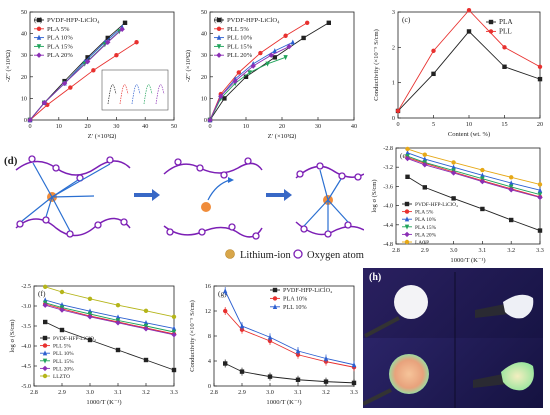  Describe the element at coordinates (419, 219) in the screenshot. I see `legend-entry: PLA 10%` at that location.